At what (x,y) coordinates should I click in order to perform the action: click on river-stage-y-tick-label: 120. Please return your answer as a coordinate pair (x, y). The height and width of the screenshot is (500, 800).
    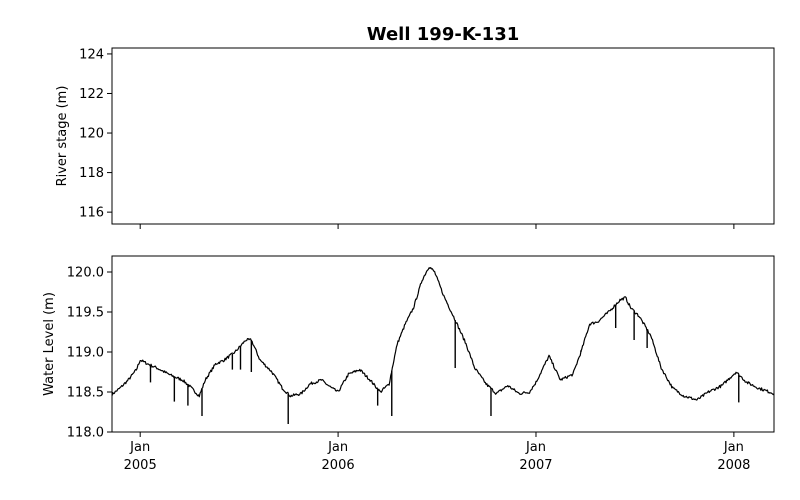
    Looking at the image, I should click on (91, 134).